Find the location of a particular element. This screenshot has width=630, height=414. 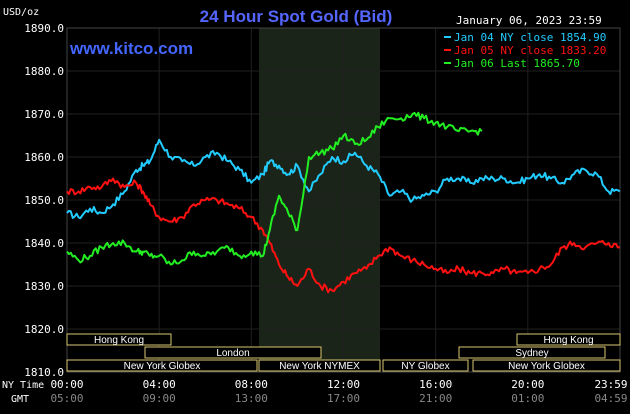

site-label: www.kitco.com is located at coordinates (131, 48).